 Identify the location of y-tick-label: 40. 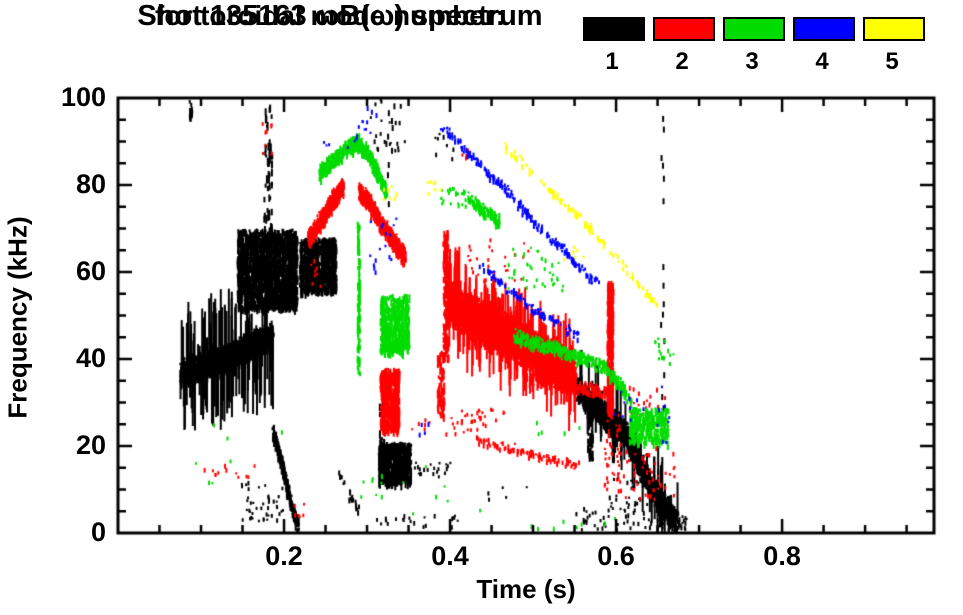
(90, 358).